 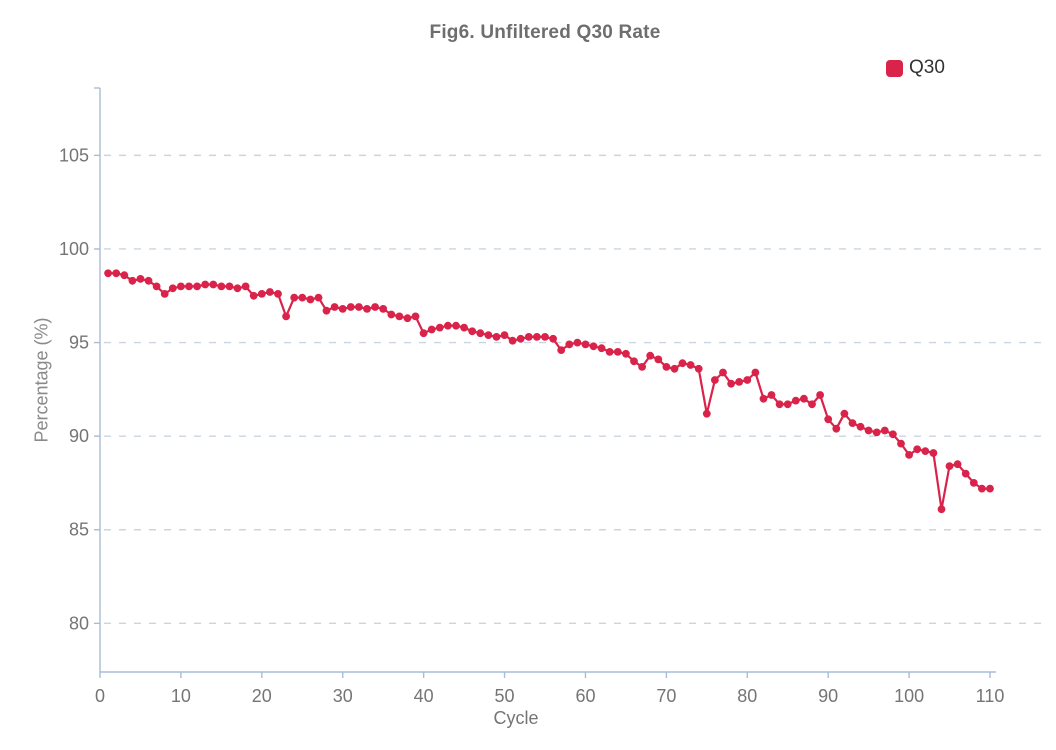 What do you see at coordinates (74, 155) in the screenshot?
I see `y-tick-label-105: 105` at bounding box center [74, 155].